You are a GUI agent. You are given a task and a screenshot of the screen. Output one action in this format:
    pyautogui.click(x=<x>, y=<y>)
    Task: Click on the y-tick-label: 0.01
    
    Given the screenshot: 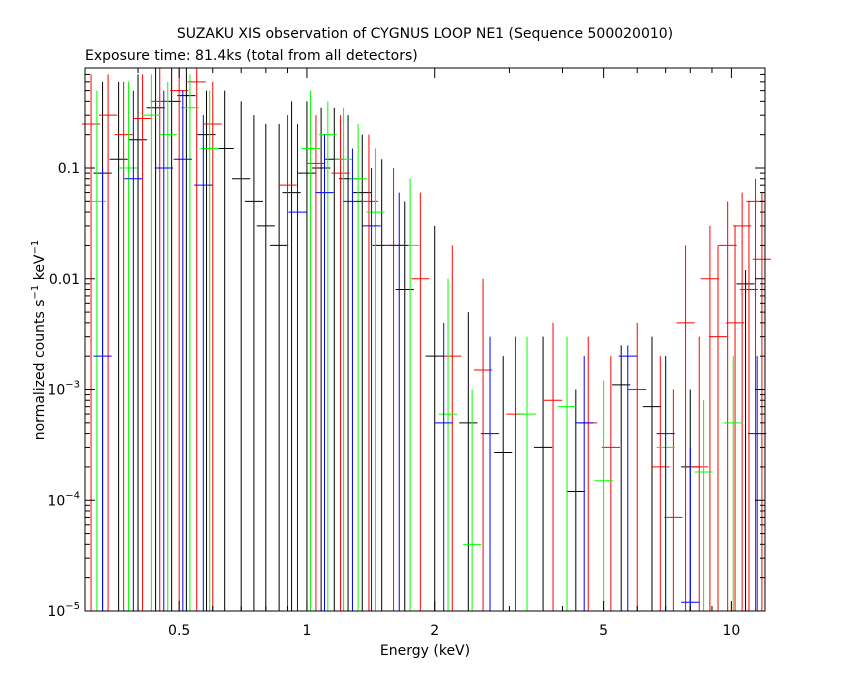 What is the action you would take?
    pyautogui.click(x=64, y=280)
    